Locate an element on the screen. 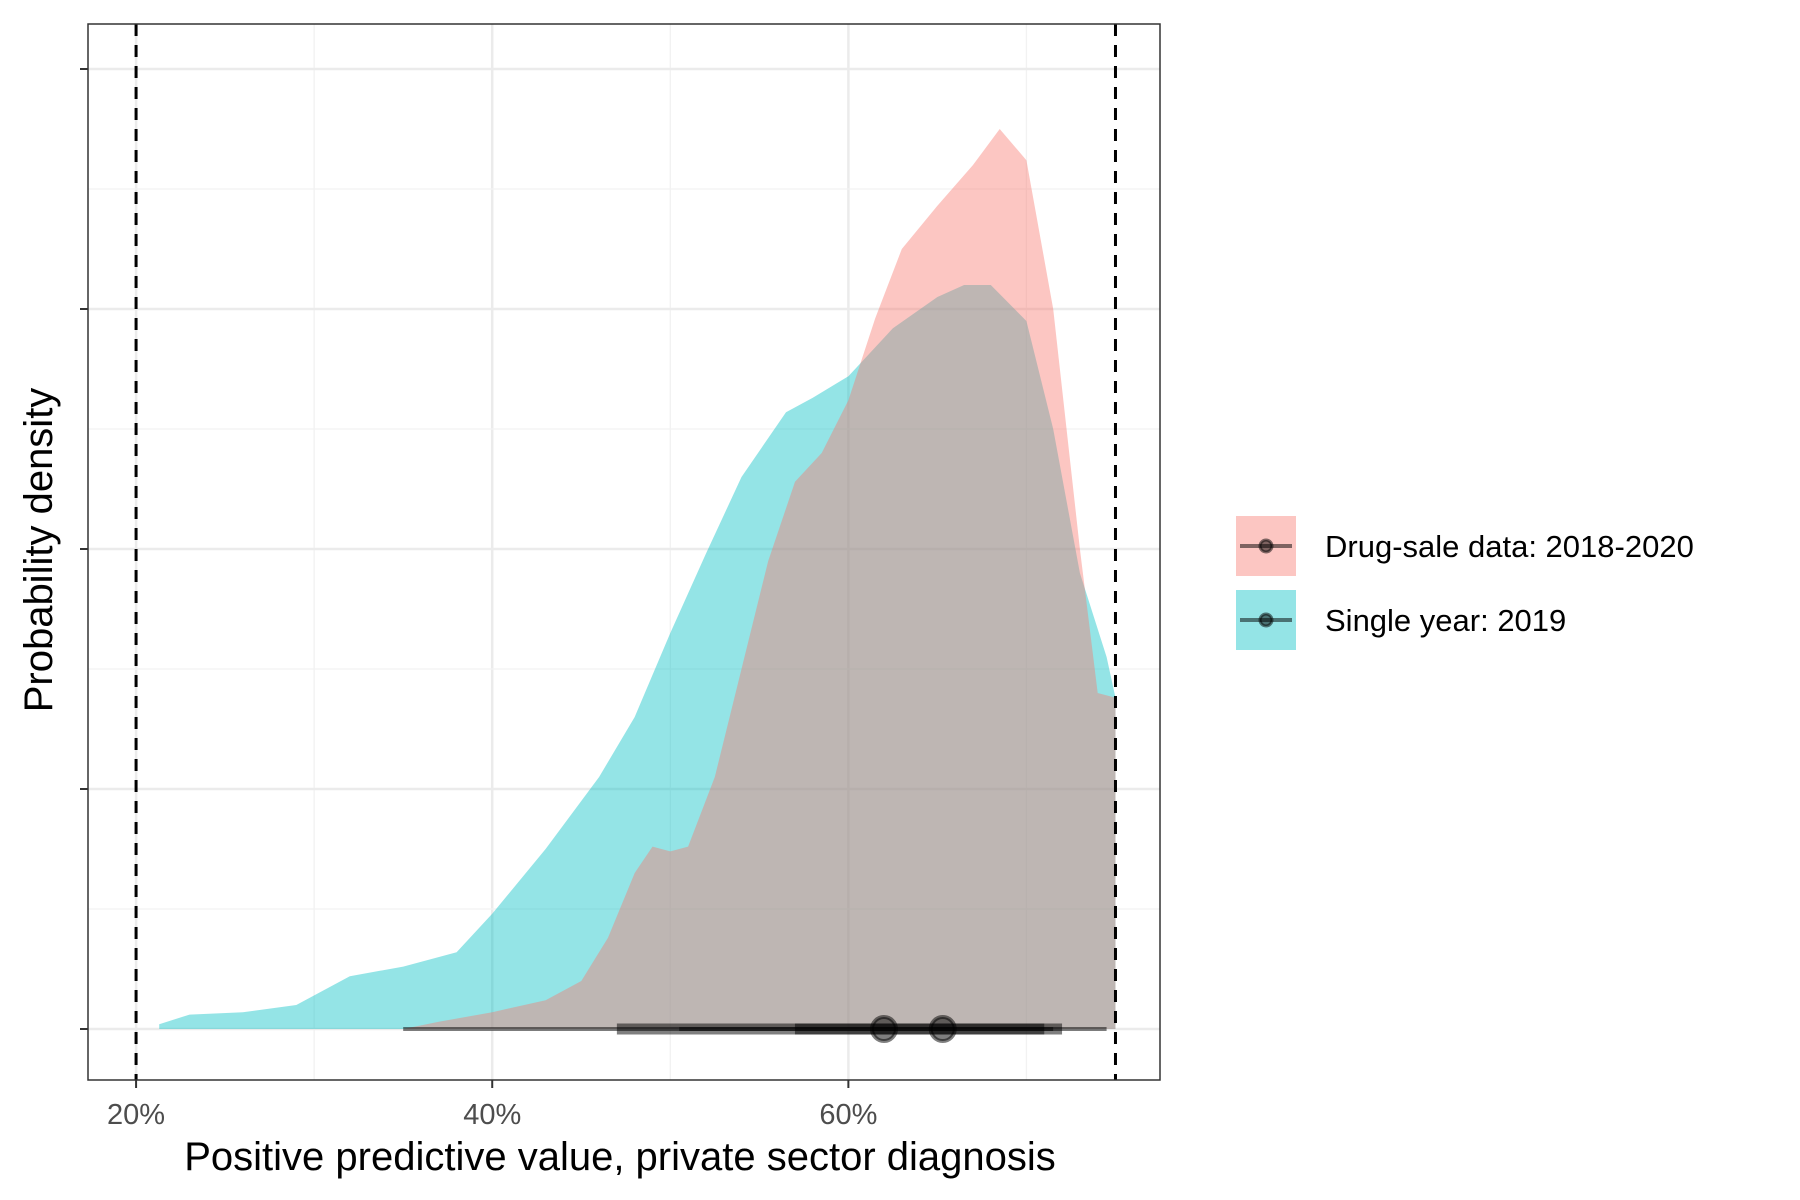 This screenshot has width=1800, height=1200. y-axis-title: Probability density is located at coordinates (39, 550).